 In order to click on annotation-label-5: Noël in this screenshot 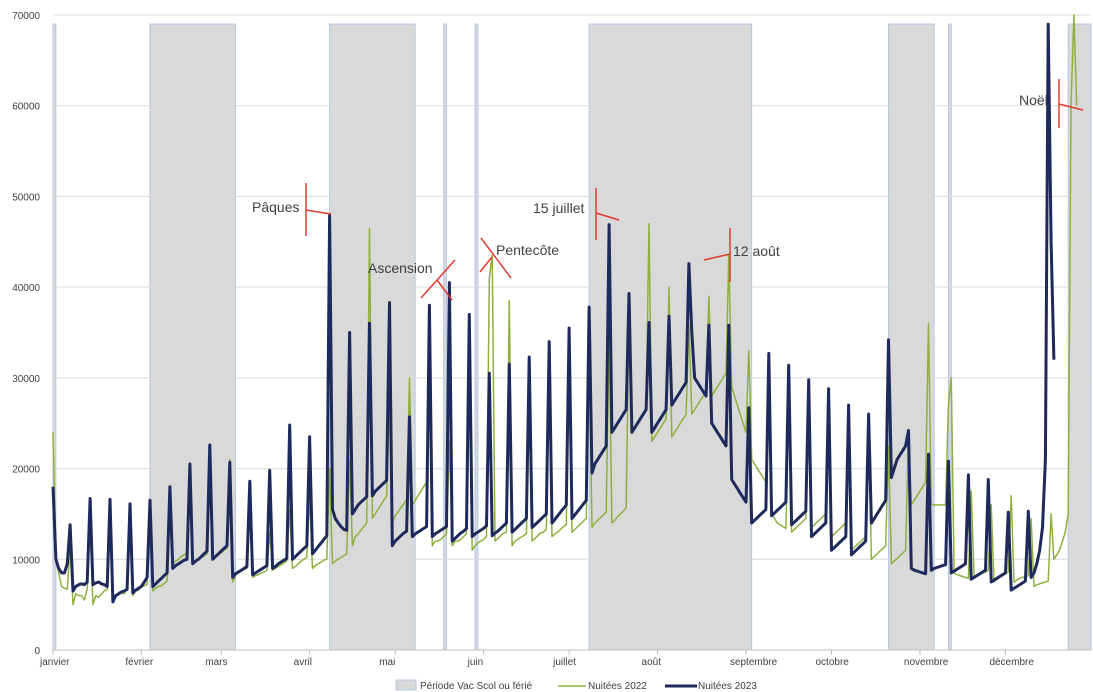, I will do `click(1033, 100)`.